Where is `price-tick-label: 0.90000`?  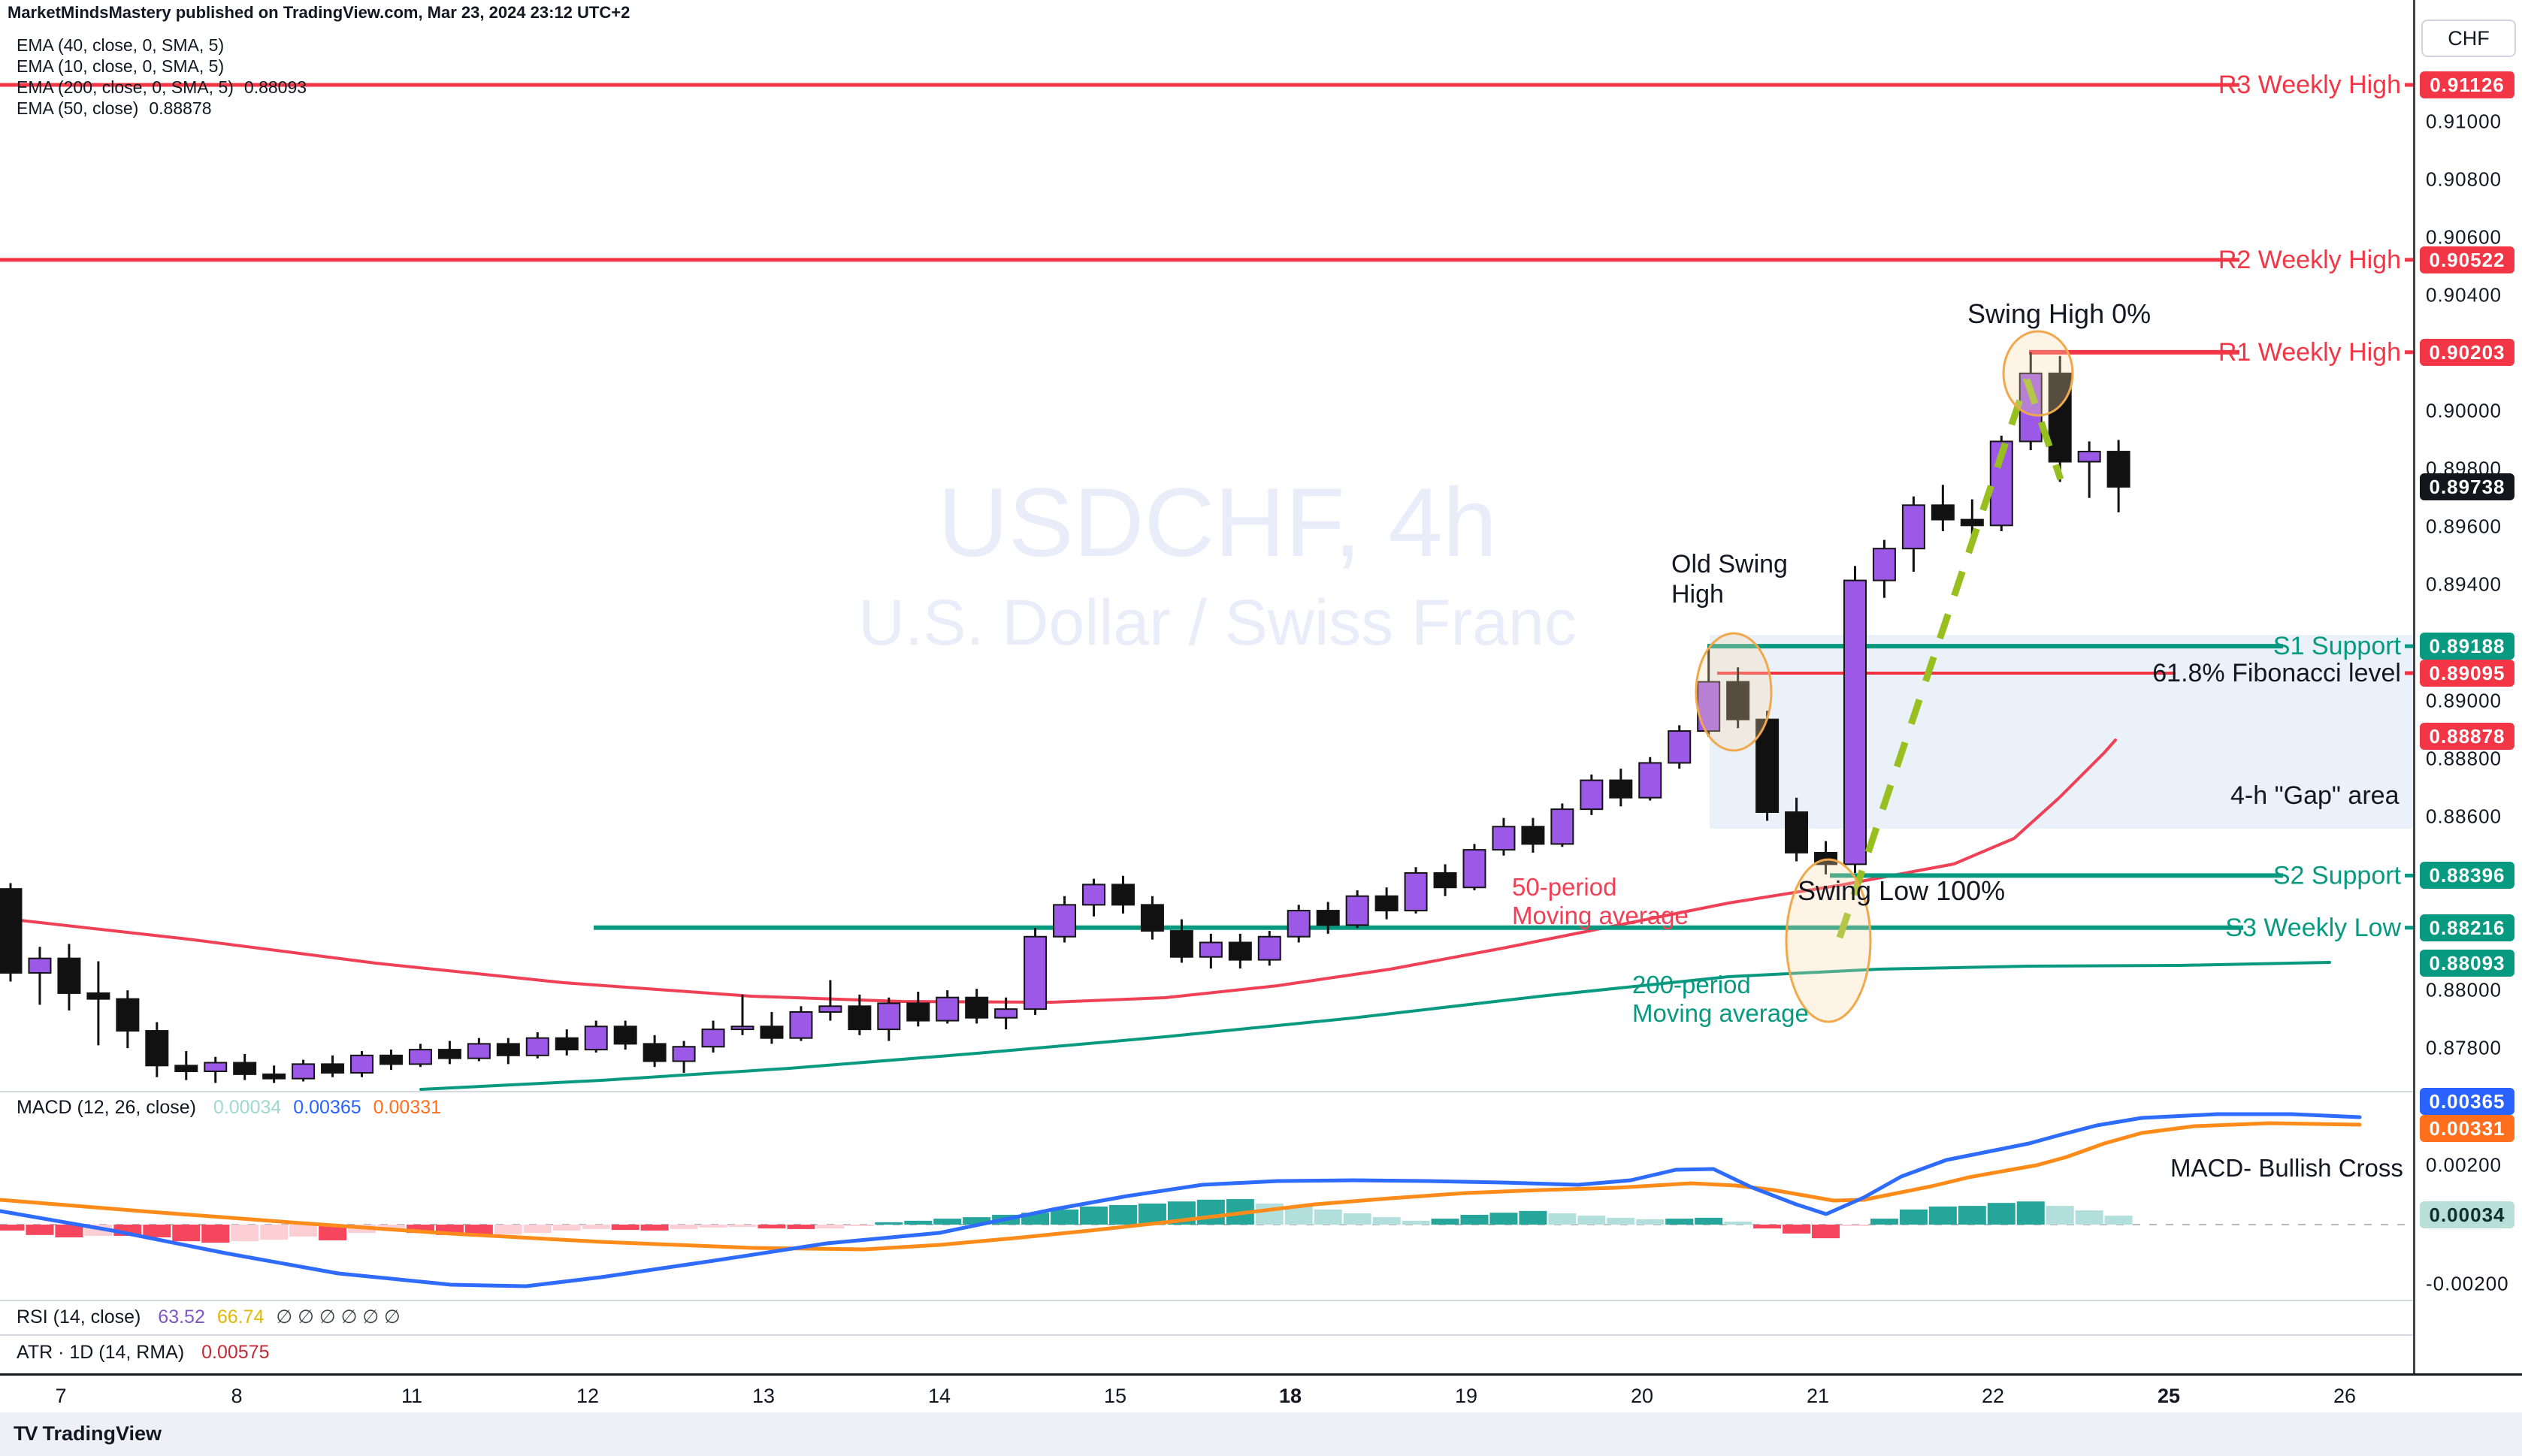
price-tick-label: 0.90000 is located at coordinates (2464, 410).